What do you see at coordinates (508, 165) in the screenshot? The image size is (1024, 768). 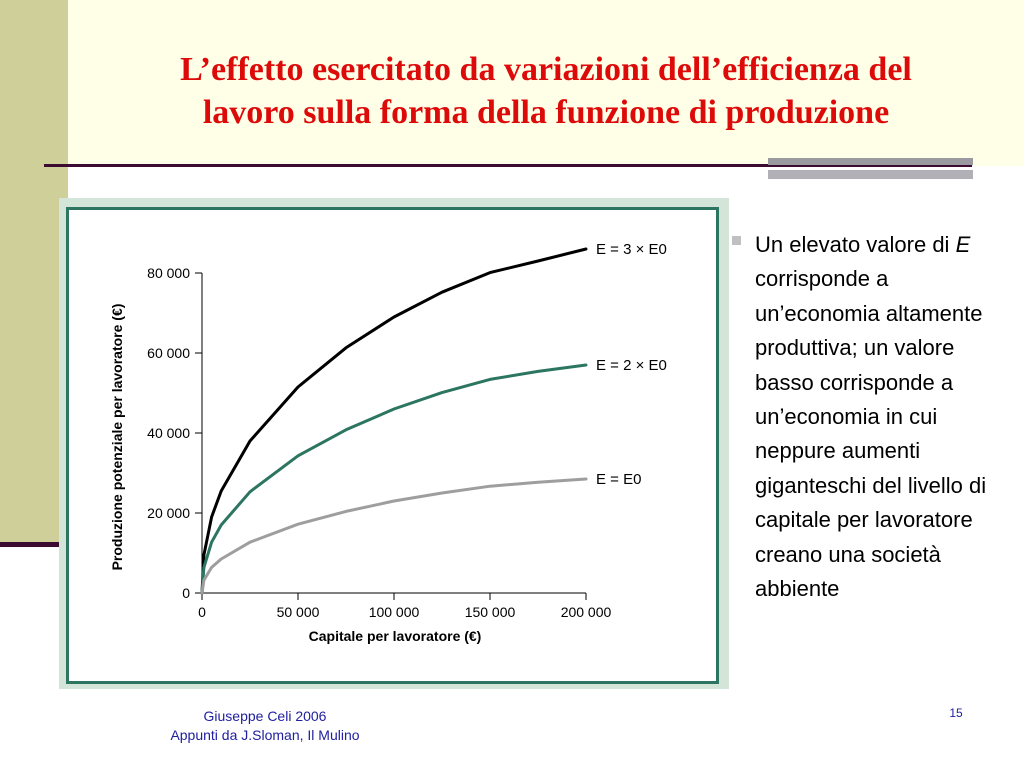 I see `title-divider` at bounding box center [508, 165].